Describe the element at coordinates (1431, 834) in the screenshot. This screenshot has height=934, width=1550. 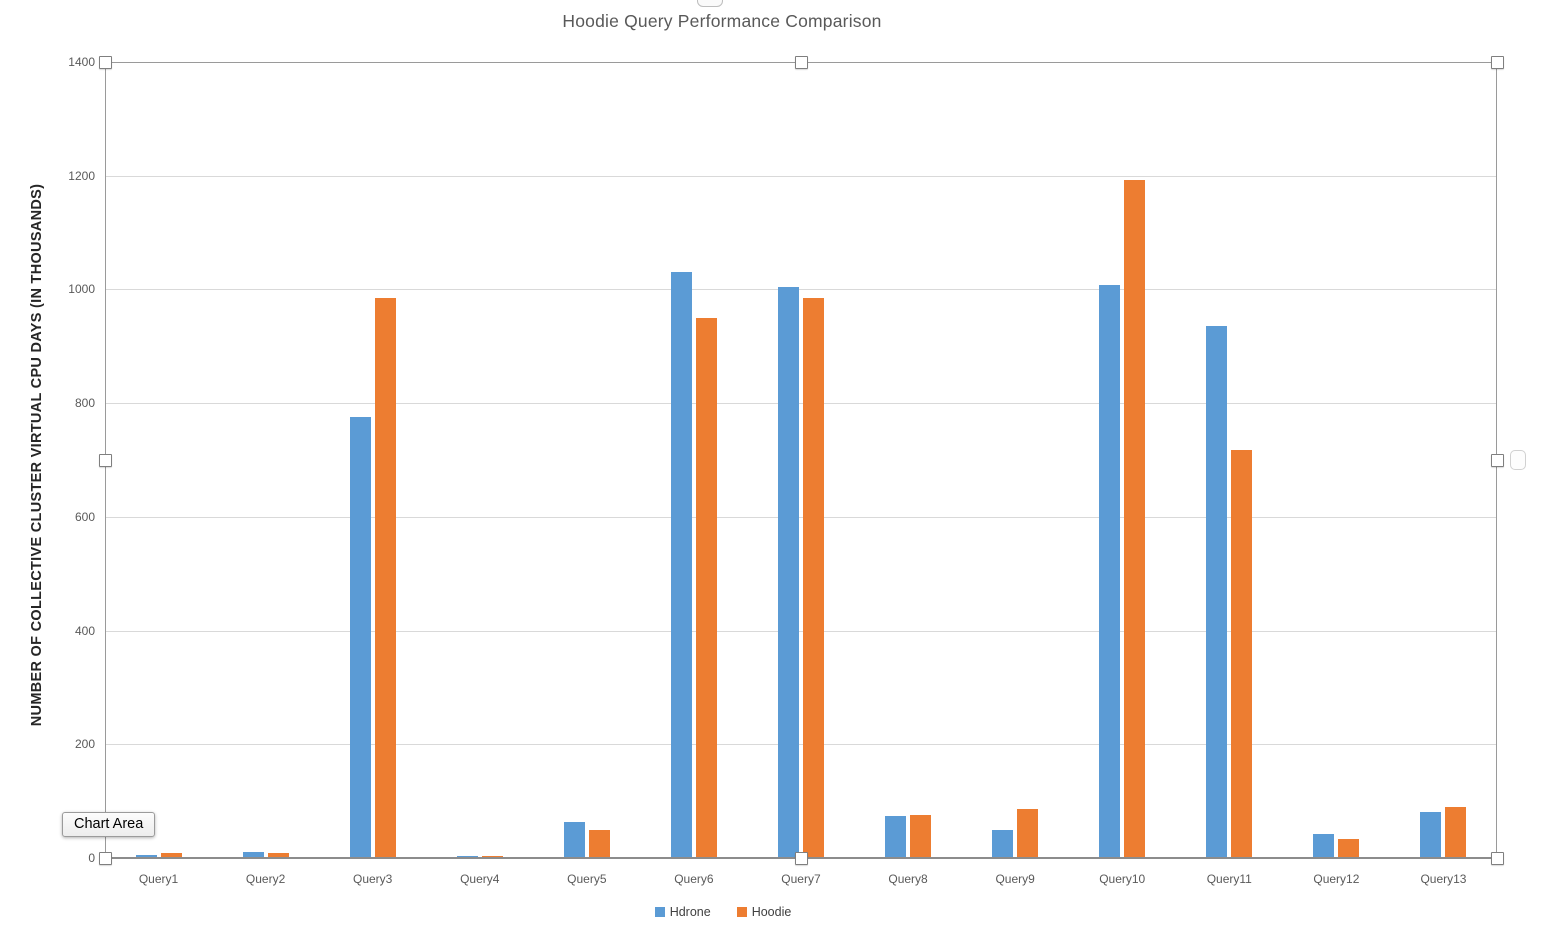
I see `bar-hdrone-query13` at that location.